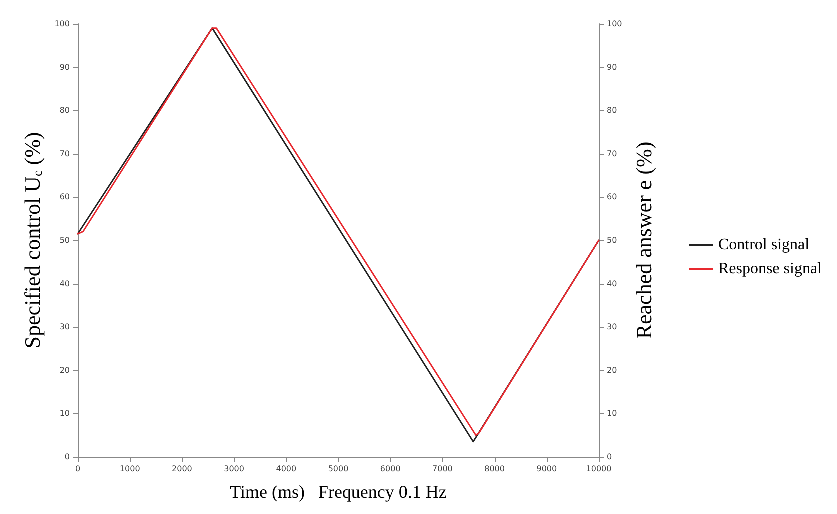 The width and height of the screenshot is (837, 514). Describe the element at coordinates (65, 111) in the screenshot. I see `y-tick-label: 80` at that location.